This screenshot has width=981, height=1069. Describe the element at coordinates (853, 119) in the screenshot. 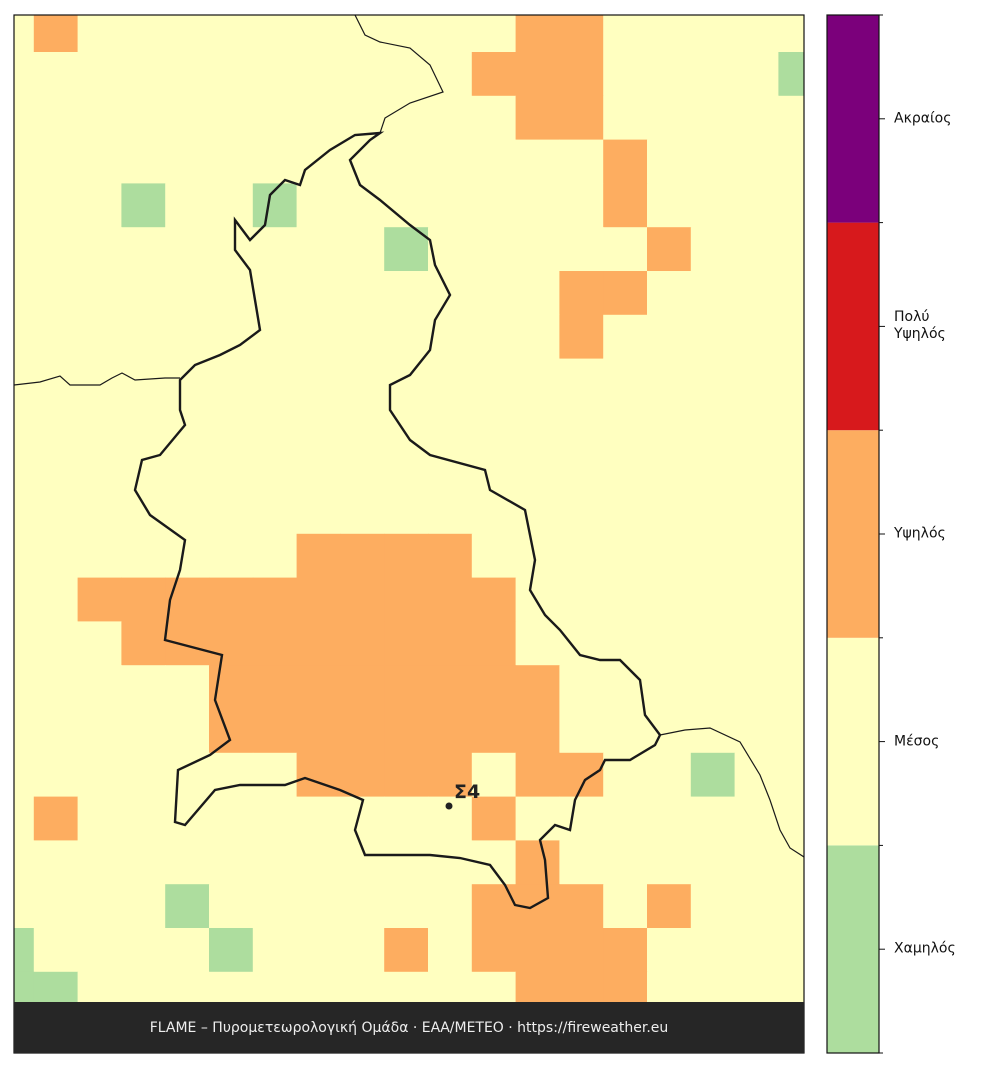

I see `colorbar-segment` at that location.